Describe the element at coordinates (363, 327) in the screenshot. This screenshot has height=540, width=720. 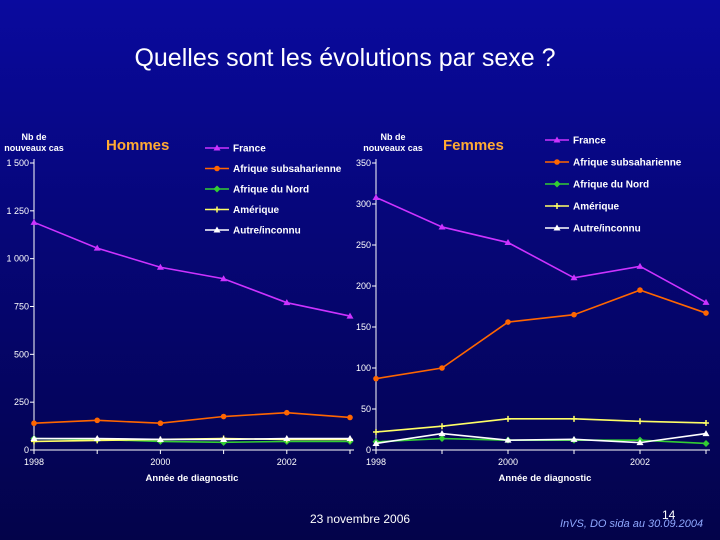
I see `c1-y-tick-label: 150` at that location.